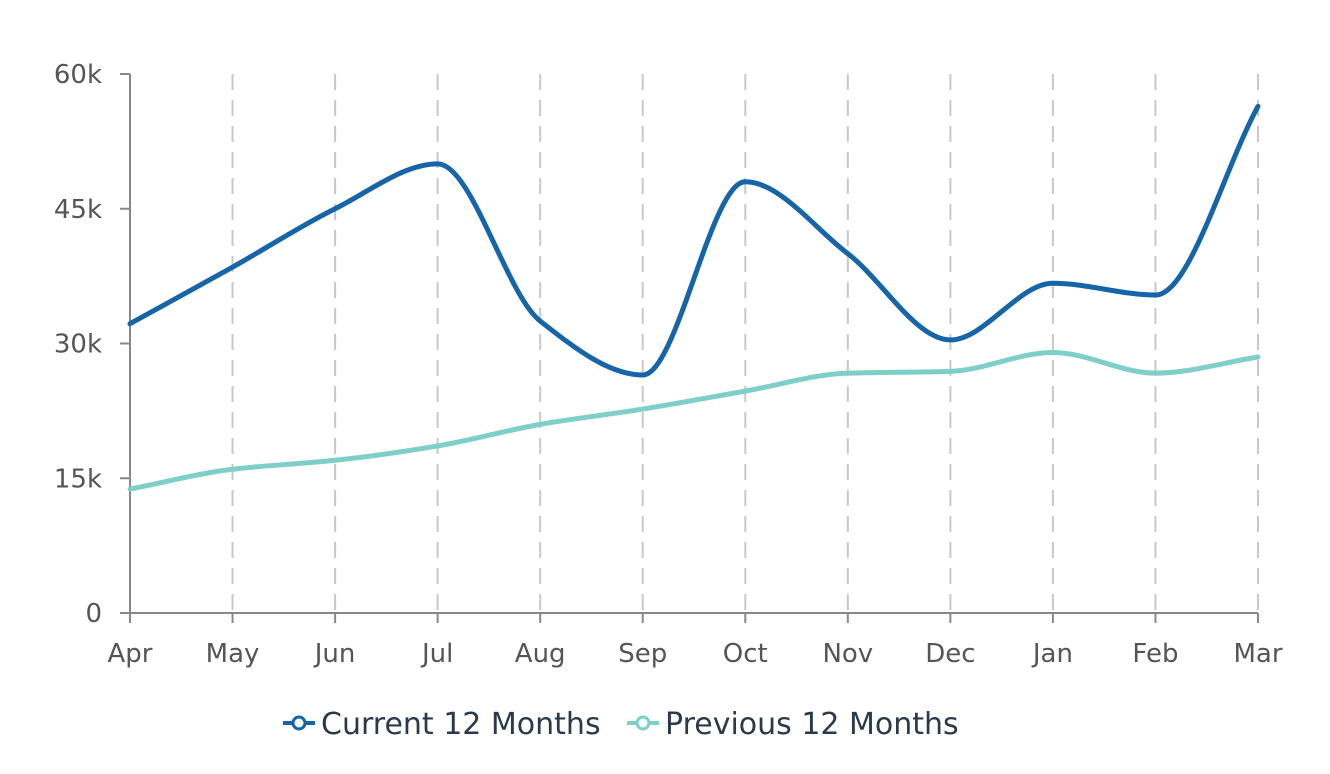 Image resolution: width=1330 pixels, height=774 pixels. Describe the element at coordinates (93, 614) in the screenshot. I see `y-tick-label-0: 0` at that location.